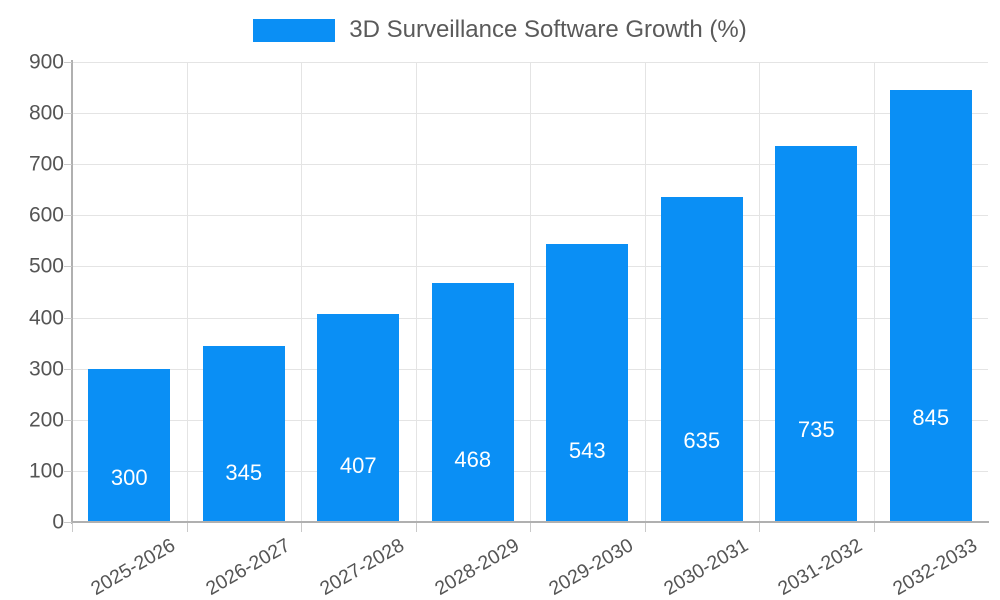 The width and height of the screenshot is (1000, 600). I want to click on bar: 845, so click(930, 306).